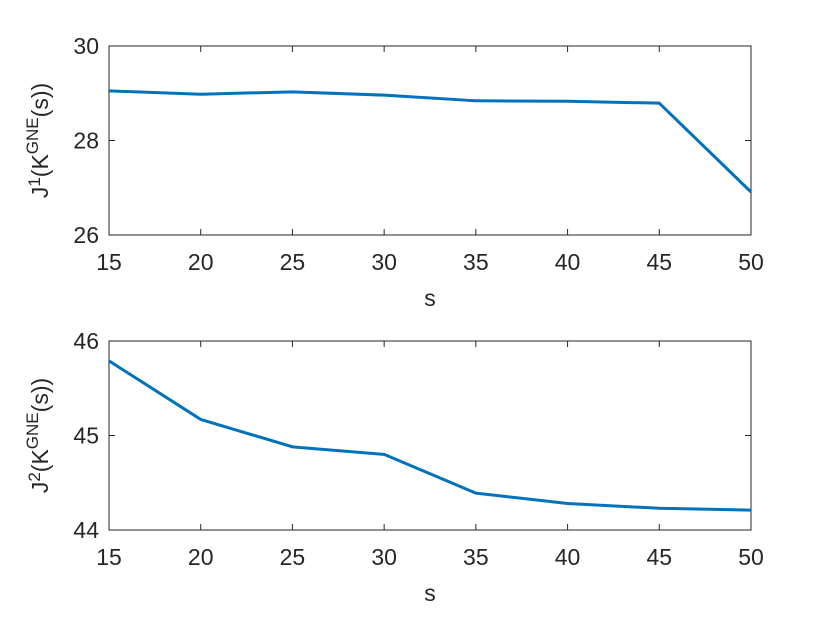  Describe the element at coordinates (34, 476) in the screenshot. I see `y-axis-label-part: 2` at that location.